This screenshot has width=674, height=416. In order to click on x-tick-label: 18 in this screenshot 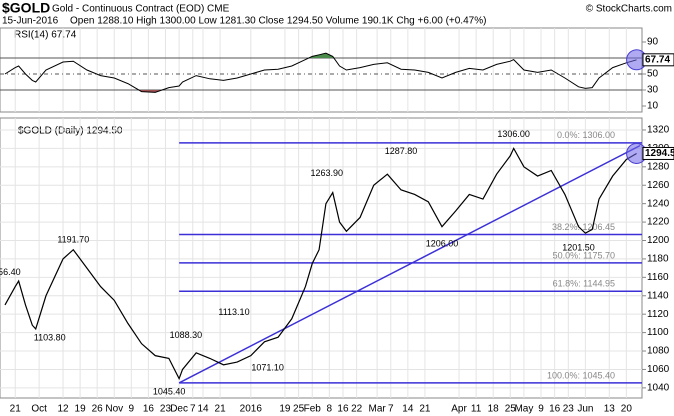, I will do `click(494, 409)`.